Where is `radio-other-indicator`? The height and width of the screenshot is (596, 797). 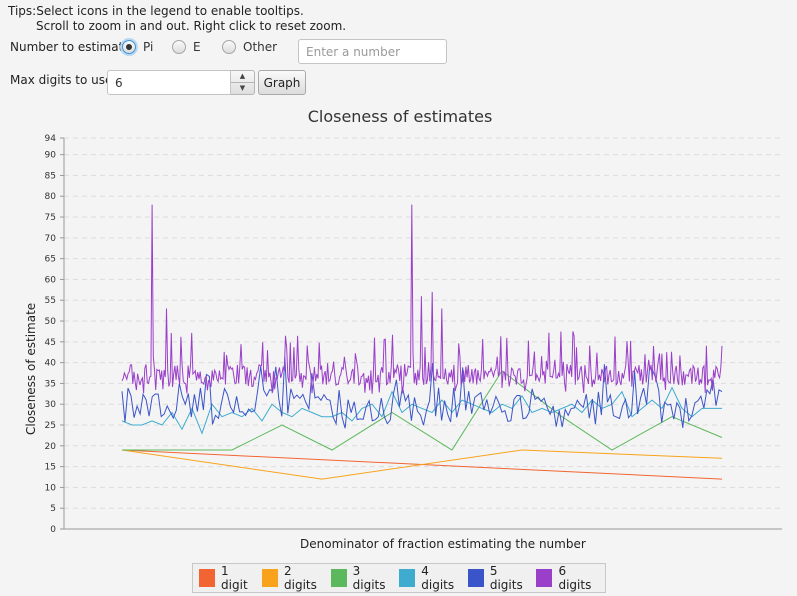
radio-other-indicator is located at coordinates (229, 47).